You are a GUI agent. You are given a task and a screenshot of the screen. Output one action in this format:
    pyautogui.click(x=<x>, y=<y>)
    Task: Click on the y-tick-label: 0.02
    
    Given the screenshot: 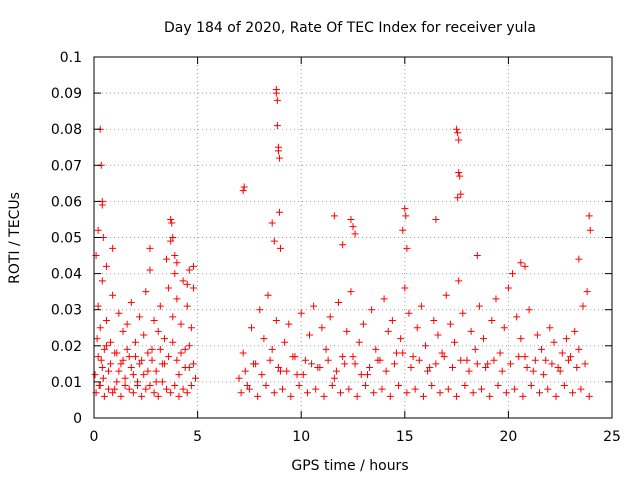 What is the action you would take?
    pyautogui.click(x=66, y=347)
    